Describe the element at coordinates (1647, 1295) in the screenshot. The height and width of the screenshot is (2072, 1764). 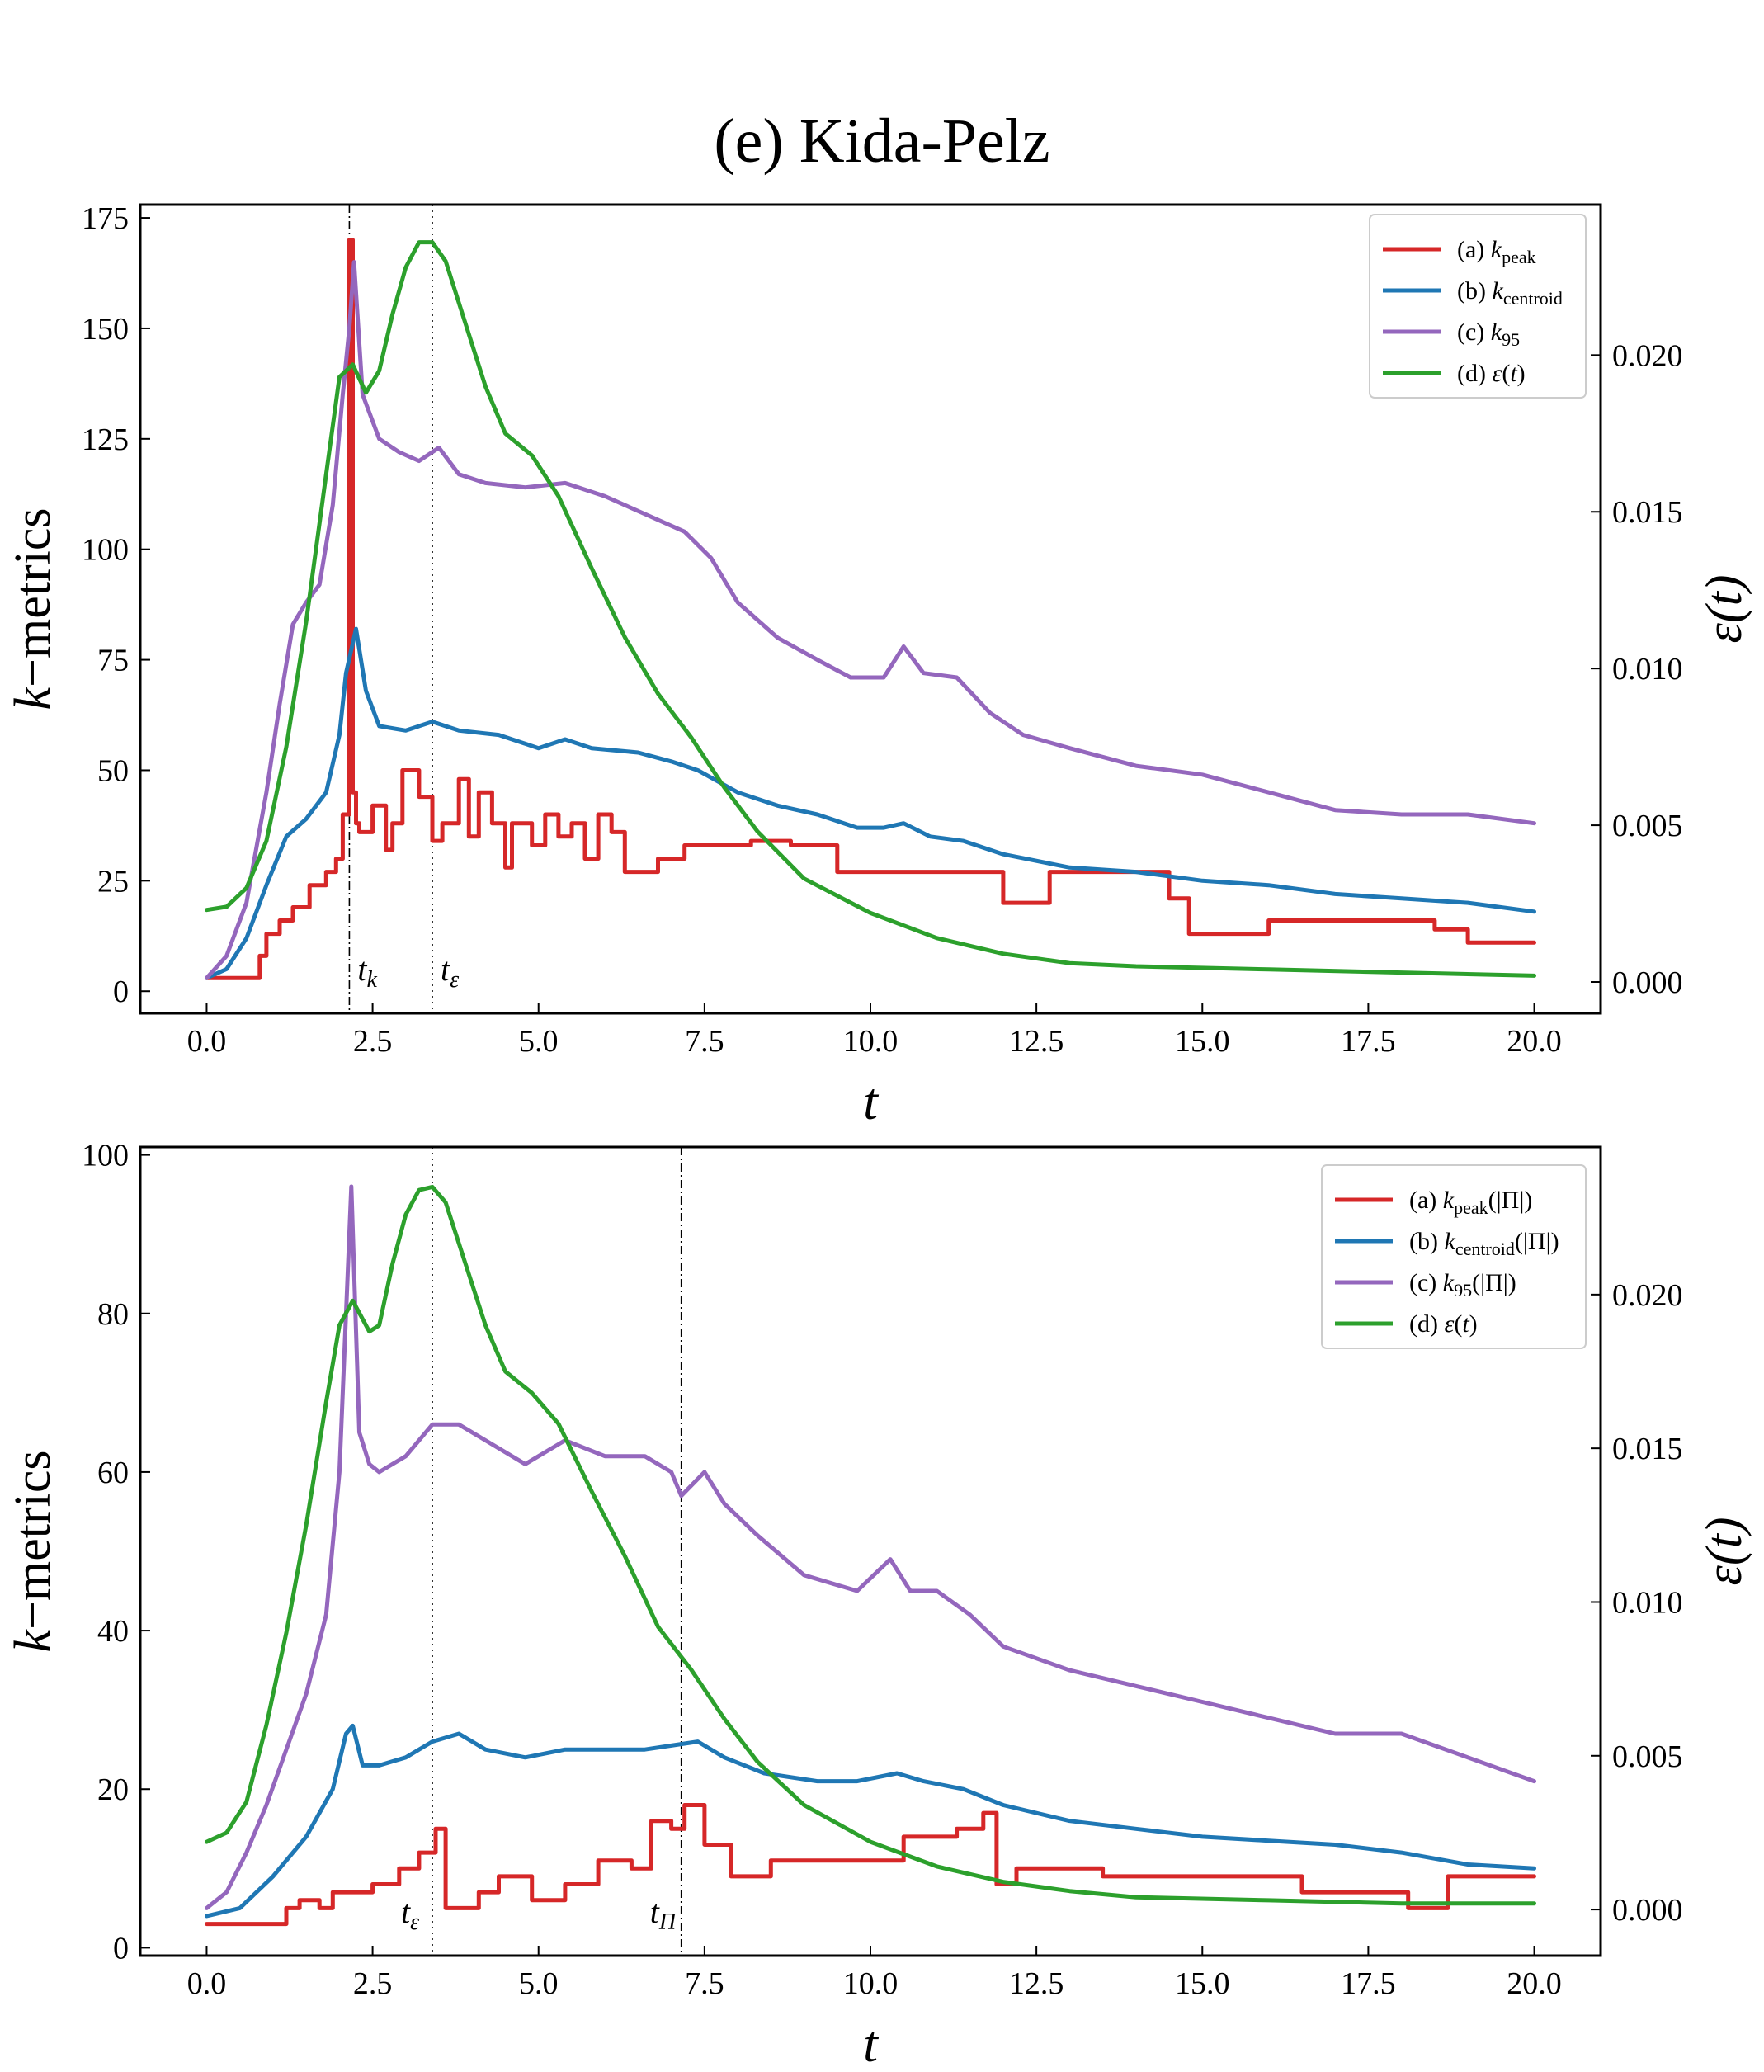
I see `y2-tick-label: 0.020` at that location.